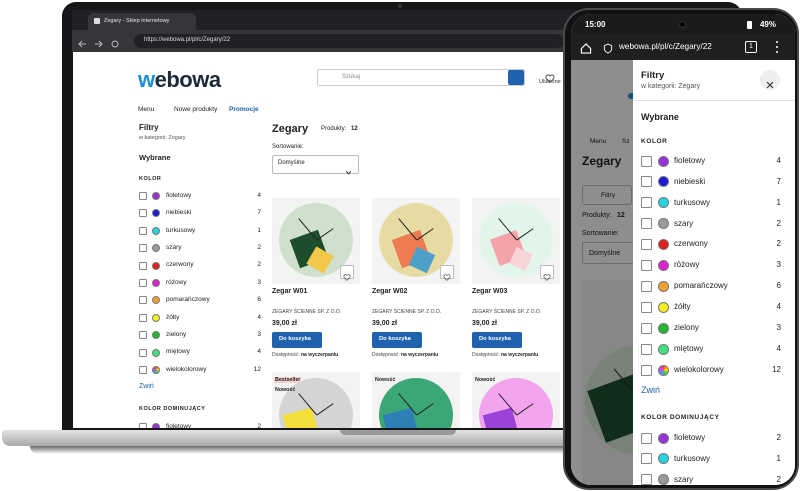  I want to click on menu-dot, so click(777, 42).